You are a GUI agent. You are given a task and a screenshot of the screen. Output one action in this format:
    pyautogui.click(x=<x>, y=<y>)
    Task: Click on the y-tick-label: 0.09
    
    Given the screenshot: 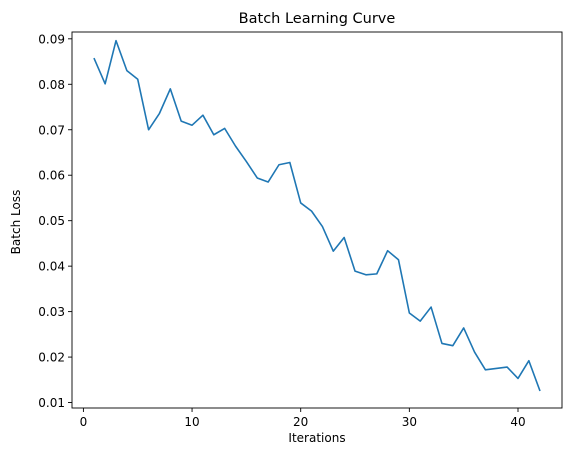 What is the action you would take?
    pyautogui.click(x=51, y=39)
    